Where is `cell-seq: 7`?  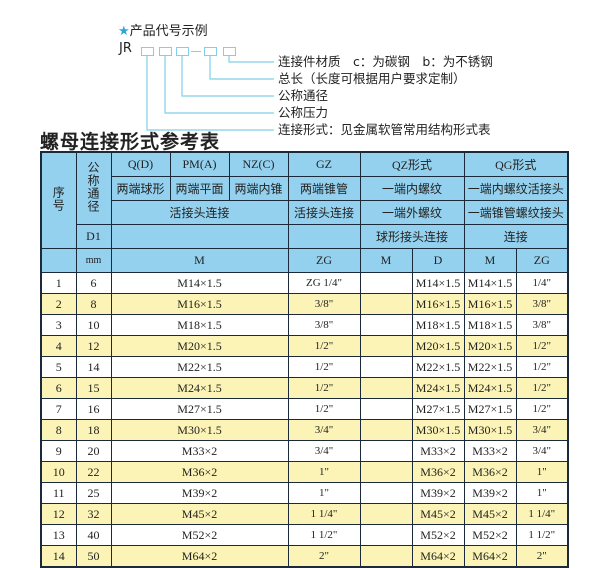 cell-seq: 7 is located at coordinates (58, 409).